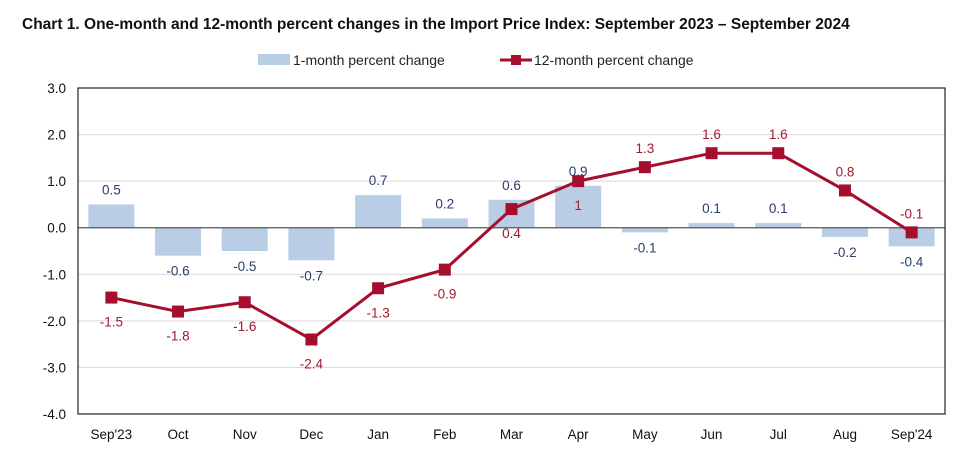  I want to click on legend-label-bar: 1-month percent change, so click(369, 60).